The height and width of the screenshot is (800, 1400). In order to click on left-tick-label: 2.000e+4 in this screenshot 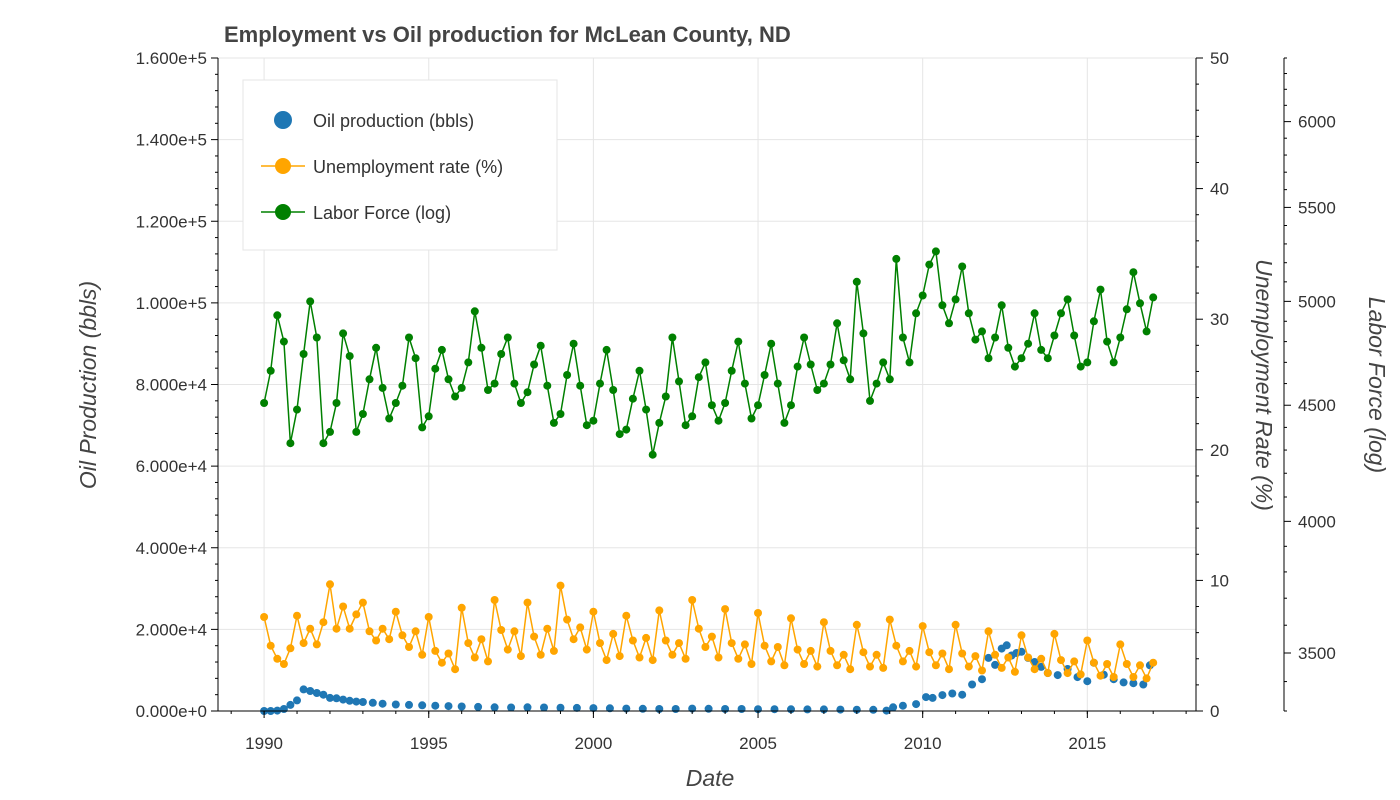, I will do `click(171, 629)`.